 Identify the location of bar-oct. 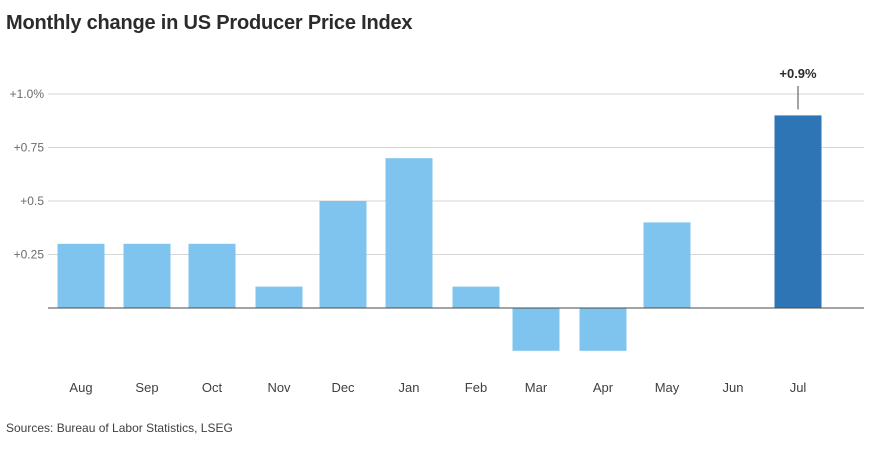
(212, 275).